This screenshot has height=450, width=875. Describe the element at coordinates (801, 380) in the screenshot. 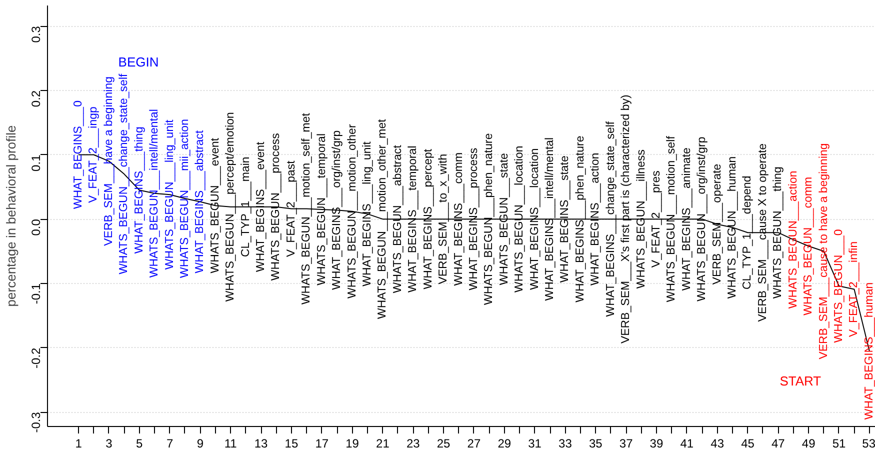

I see `annotation: START` at that location.